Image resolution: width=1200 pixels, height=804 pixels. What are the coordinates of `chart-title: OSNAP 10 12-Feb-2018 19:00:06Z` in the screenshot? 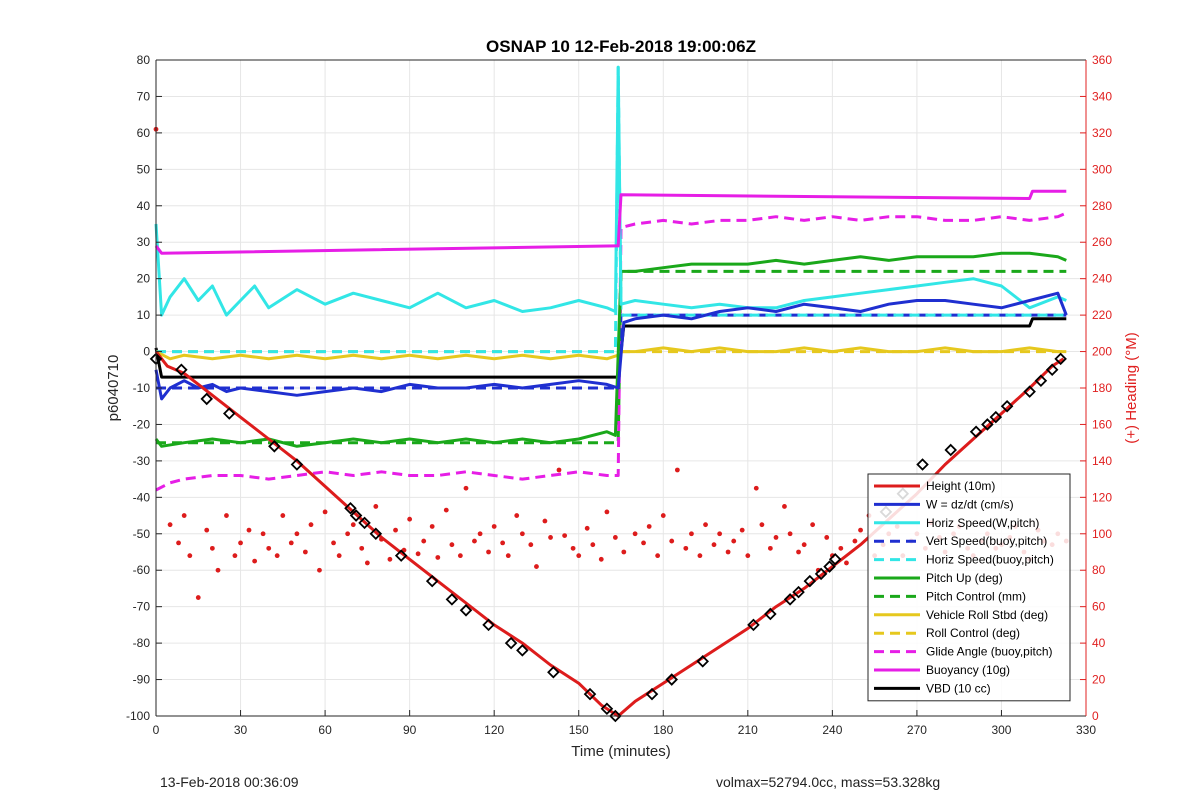 It's located at (621, 46).